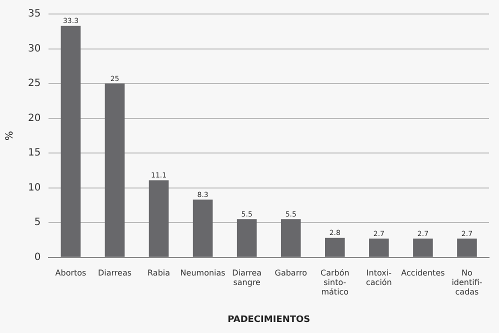  Describe the element at coordinates (269, 319) in the screenshot. I see `x-axis-title: PADECIMIENTOS` at that location.